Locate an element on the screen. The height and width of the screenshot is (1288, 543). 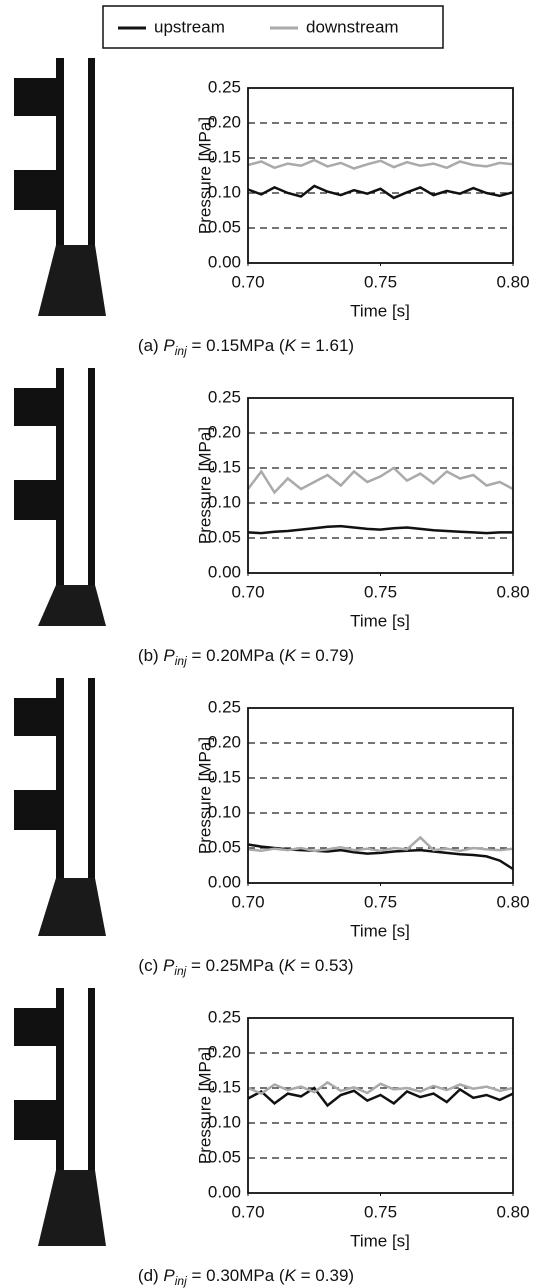
caption: (d) Pinj = 0.30MPa (K = 0.39) is located at coordinates (246, 1277).